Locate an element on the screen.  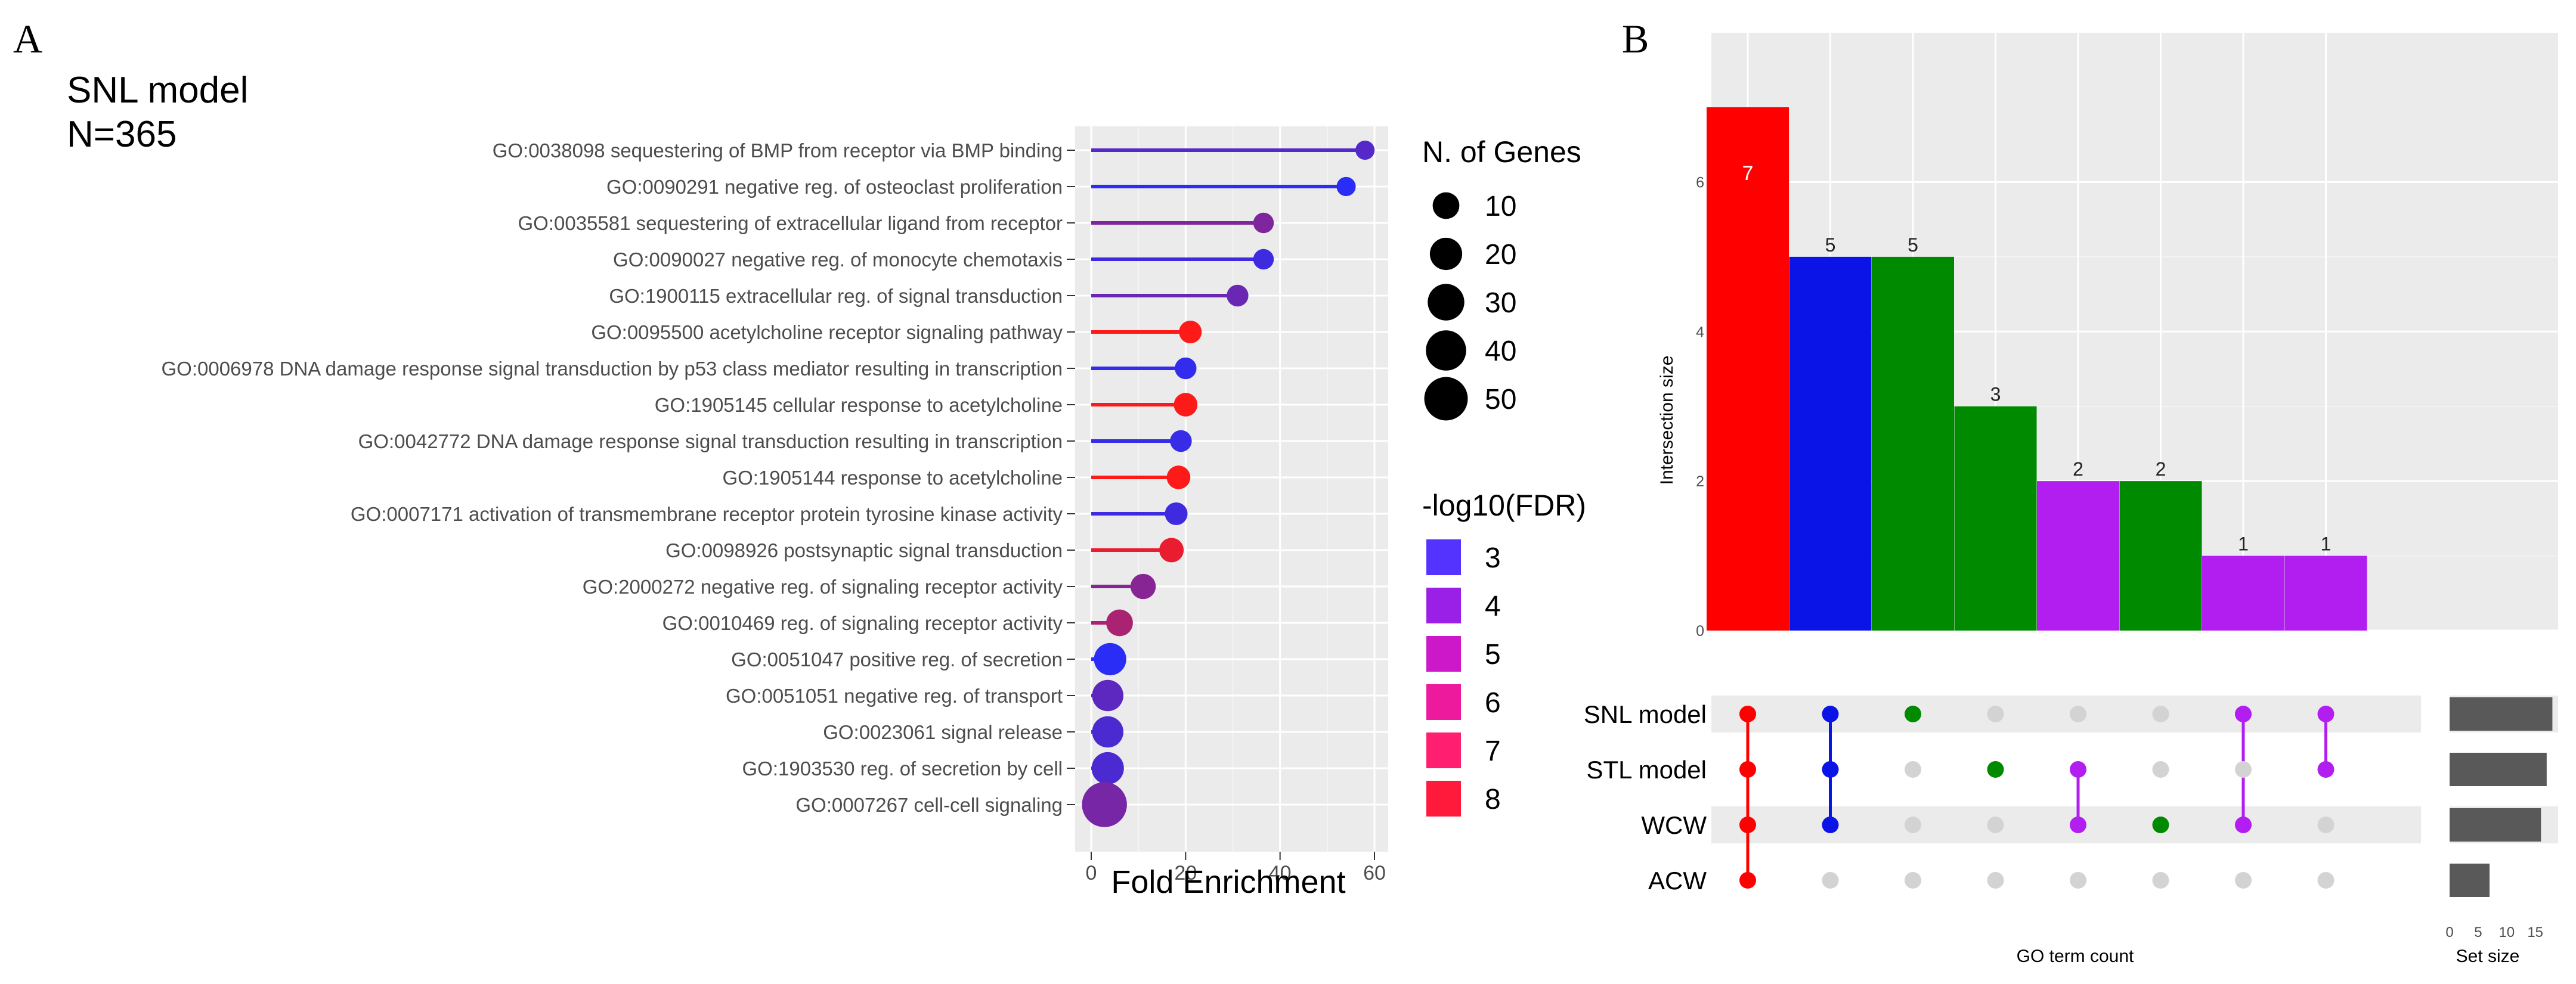
y-tick-label: 4 is located at coordinates (1700, 332).